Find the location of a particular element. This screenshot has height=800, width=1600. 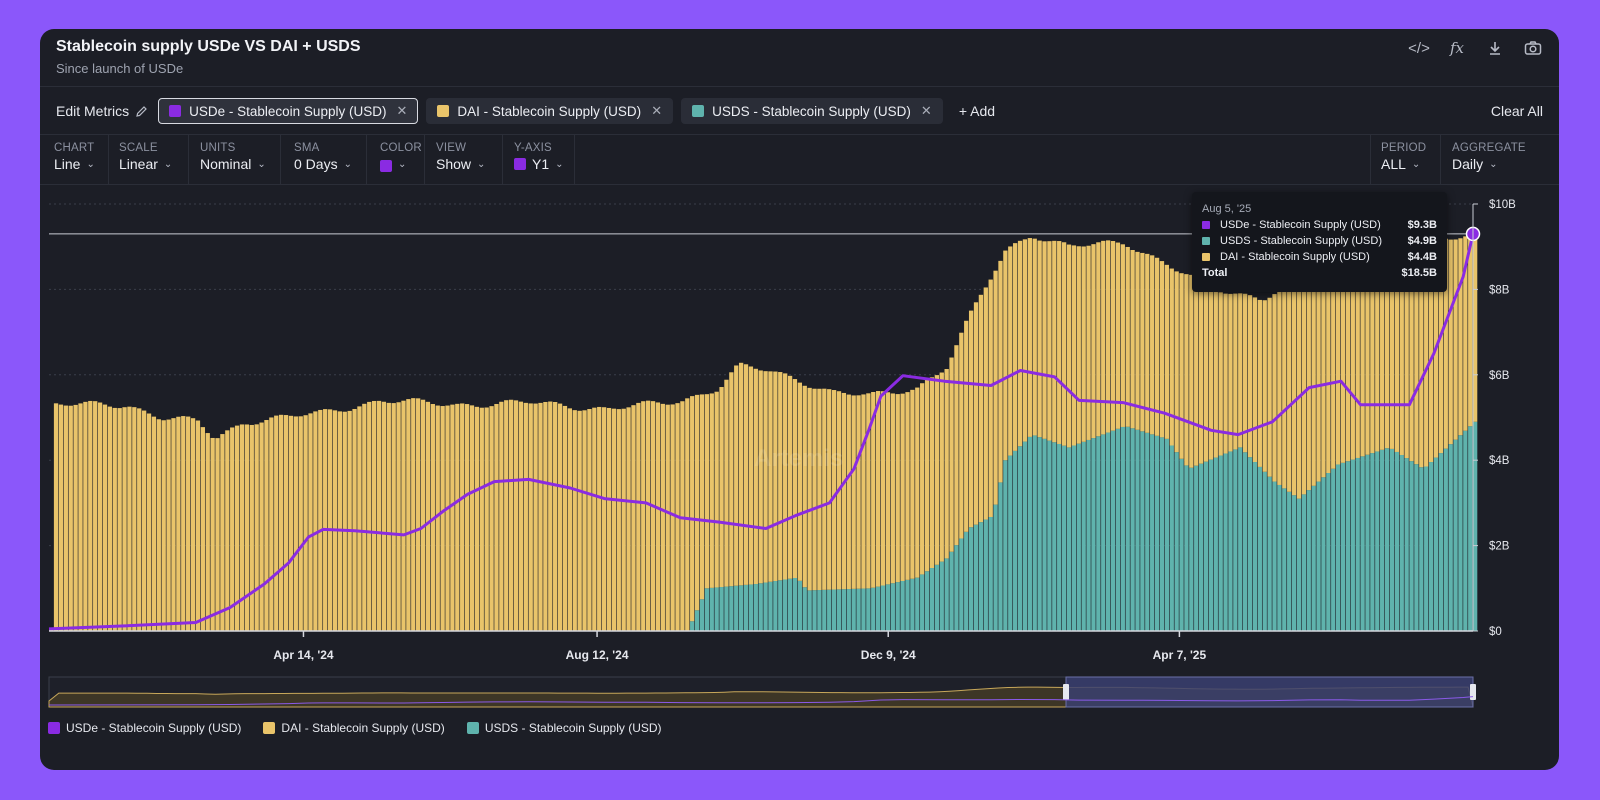

navigator-handle-right is located at coordinates (1473, 692).